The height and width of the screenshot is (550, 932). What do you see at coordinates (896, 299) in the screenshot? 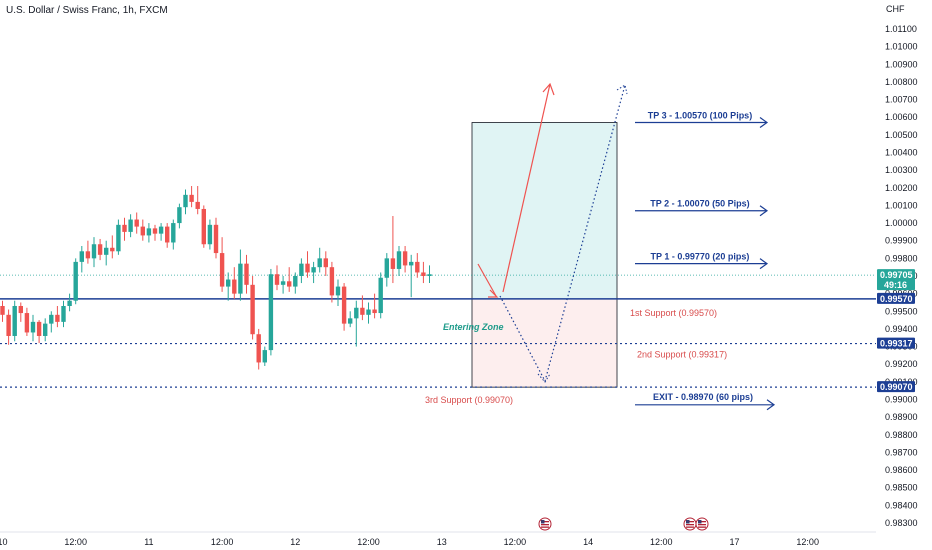
I see `level-1-badge-text: 0.99570` at bounding box center [896, 299].